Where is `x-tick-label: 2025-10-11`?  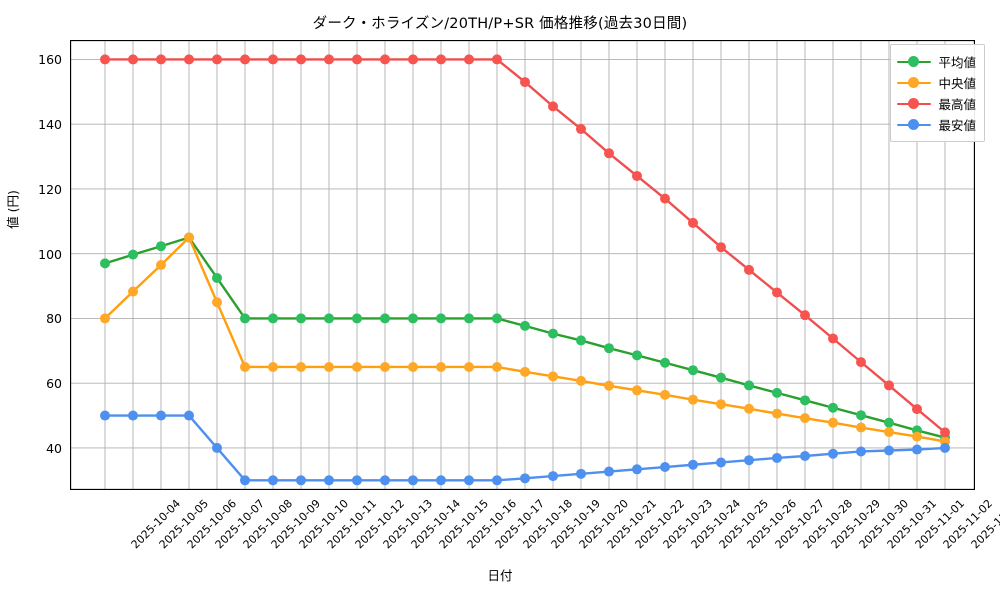 x-tick-label: 2025-10-11 is located at coordinates (352, 524).